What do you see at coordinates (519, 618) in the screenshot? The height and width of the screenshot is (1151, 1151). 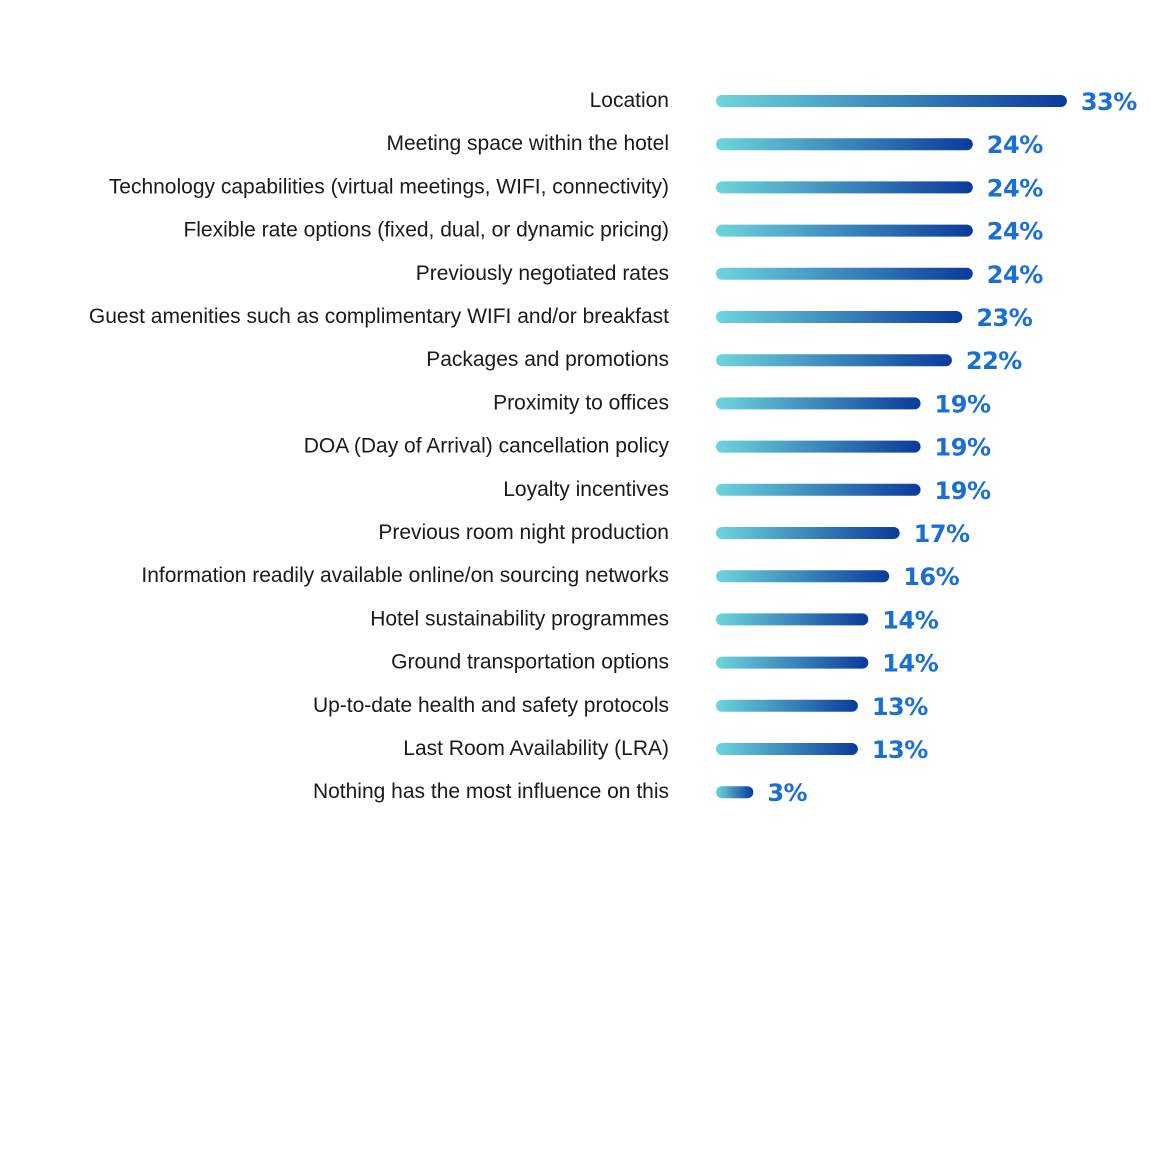 I see `category-label: Hotel sustainability programmes` at bounding box center [519, 618].